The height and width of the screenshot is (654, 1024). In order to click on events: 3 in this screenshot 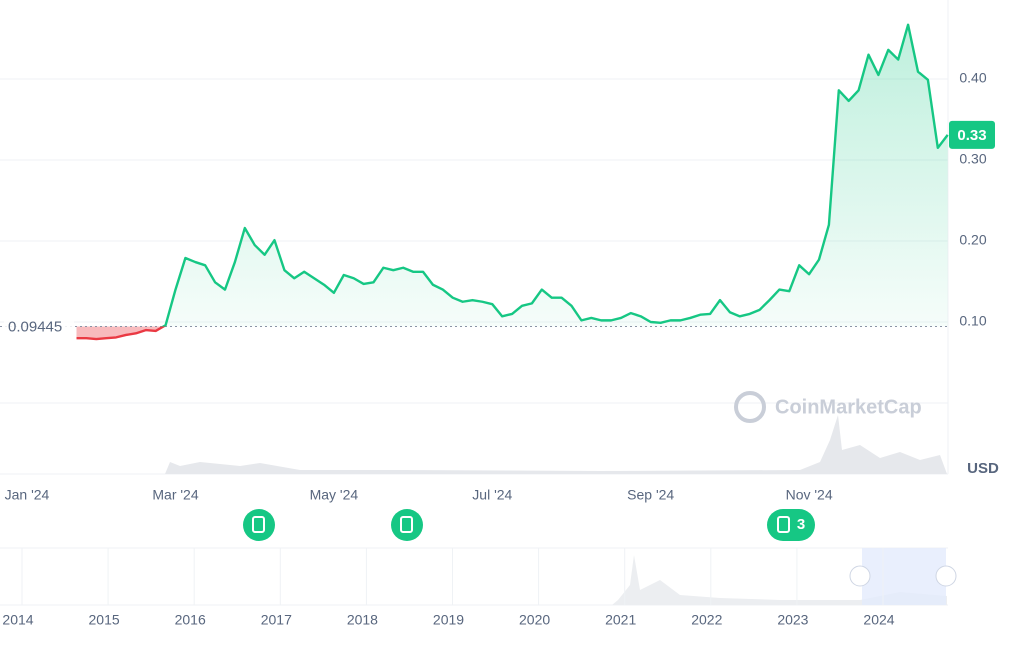, I will do `click(529, 525)`.